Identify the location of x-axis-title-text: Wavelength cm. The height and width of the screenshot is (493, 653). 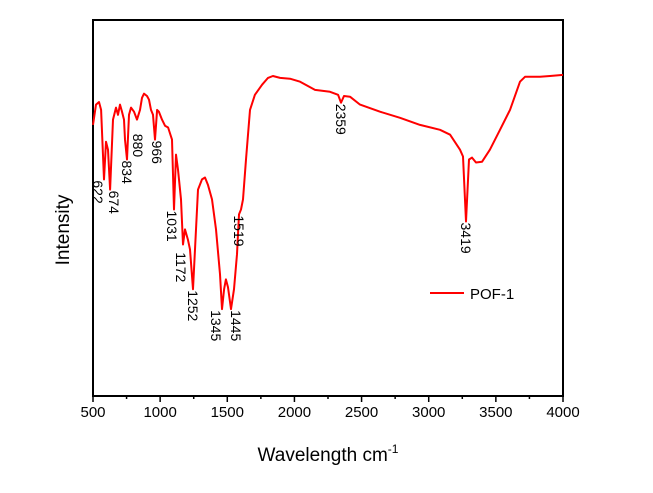
(323, 455).